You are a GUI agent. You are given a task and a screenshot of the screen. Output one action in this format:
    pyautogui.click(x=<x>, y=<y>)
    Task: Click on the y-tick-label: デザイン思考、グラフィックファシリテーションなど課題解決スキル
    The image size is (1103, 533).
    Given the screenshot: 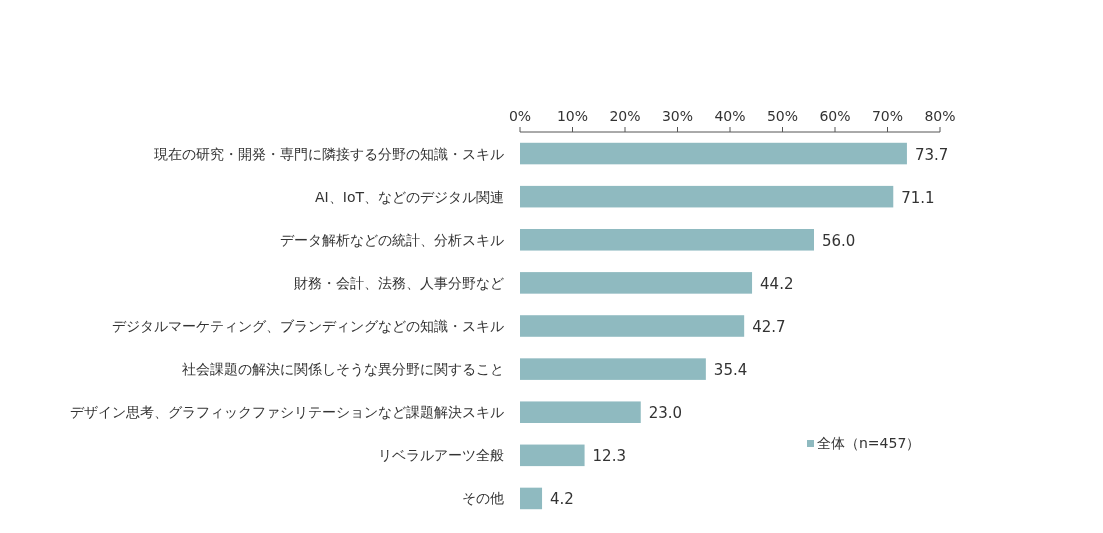 What is the action you would take?
    pyautogui.click(x=287, y=412)
    